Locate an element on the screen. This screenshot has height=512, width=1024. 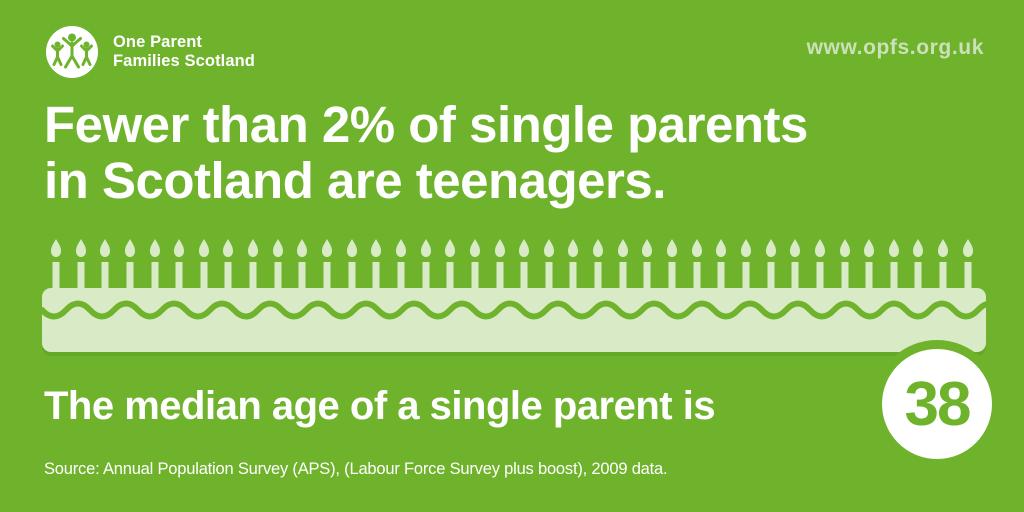
family-figures-icon is located at coordinates (72, 52).